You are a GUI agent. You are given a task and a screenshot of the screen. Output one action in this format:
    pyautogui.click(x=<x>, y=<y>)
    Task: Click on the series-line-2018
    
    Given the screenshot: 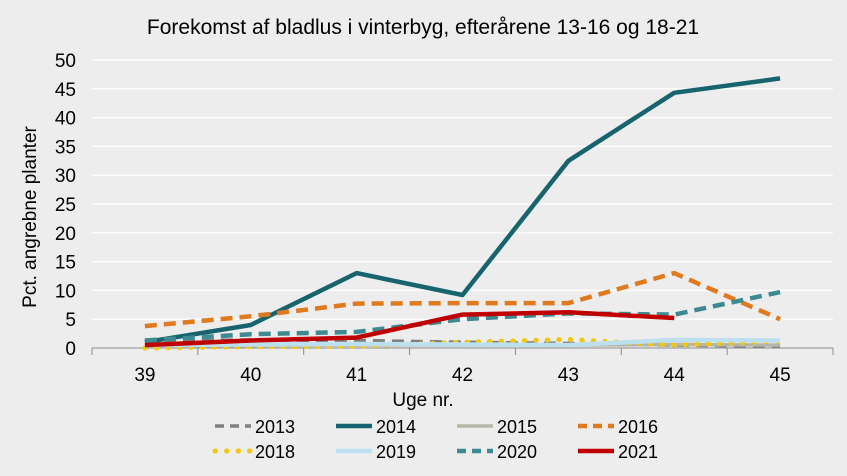 What is the action you would take?
    pyautogui.click(x=462, y=343)
    